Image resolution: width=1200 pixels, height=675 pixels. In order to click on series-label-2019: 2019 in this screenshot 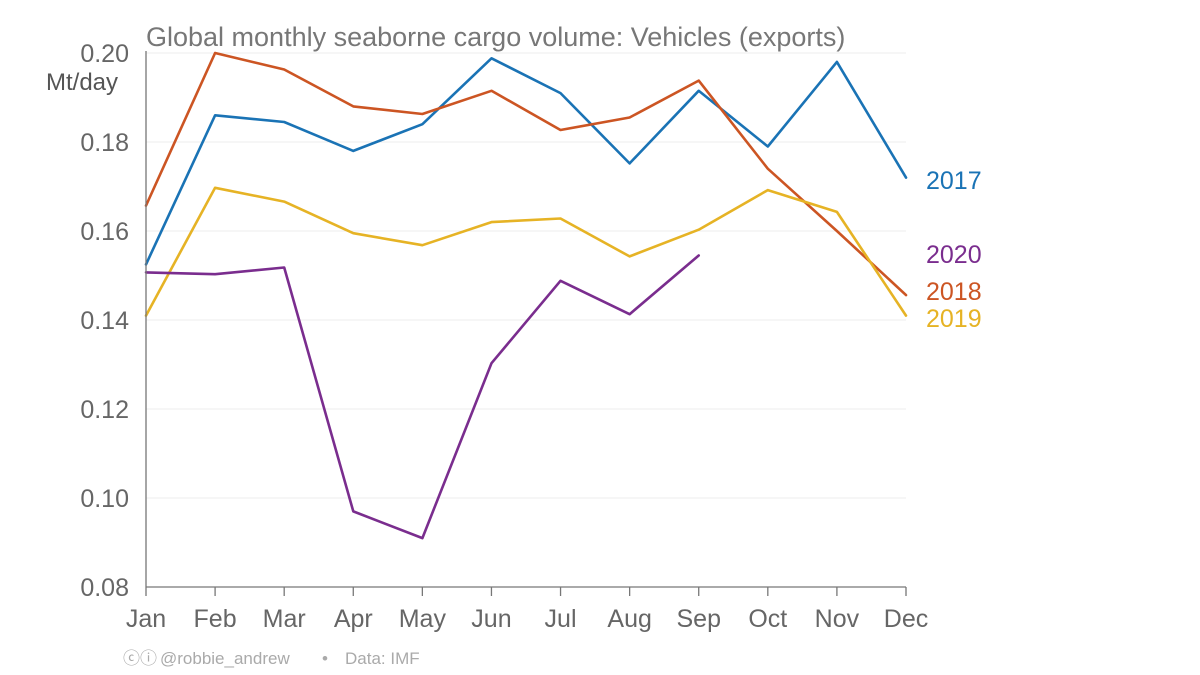, I will do `click(954, 319)`.